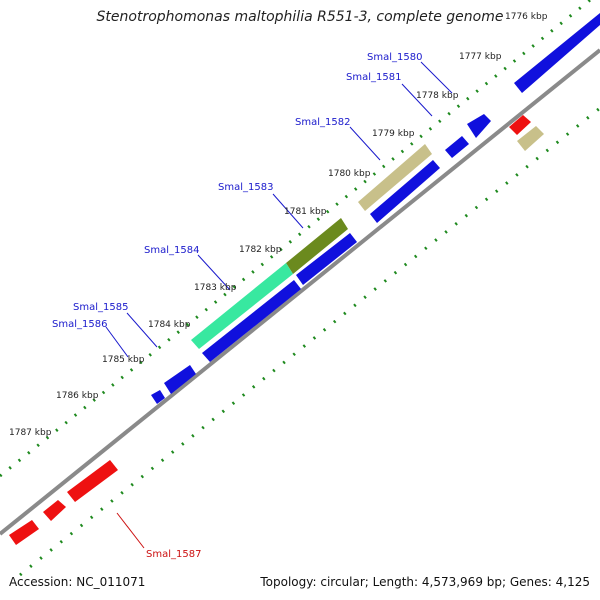 The height and width of the screenshot is (600, 600). What do you see at coordinates (530, 138) in the screenshot?
I see `gene-feature-reverse-tan` at bounding box center [530, 138].